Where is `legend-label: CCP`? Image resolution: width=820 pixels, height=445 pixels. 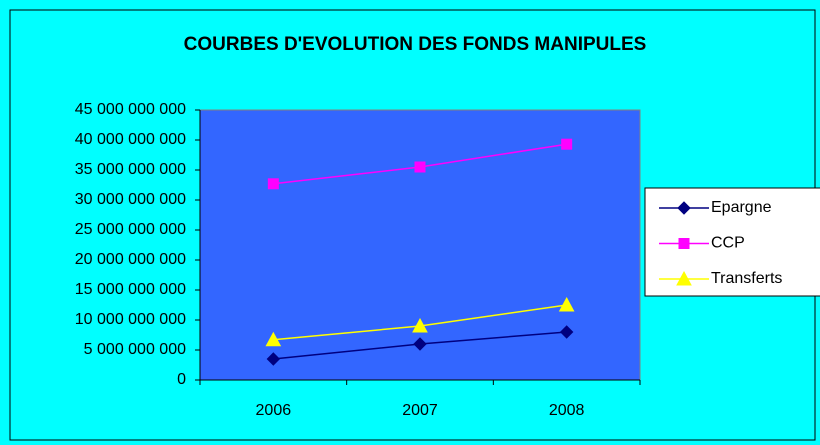
legend-label: CCP is located at coordinates (728, 243).